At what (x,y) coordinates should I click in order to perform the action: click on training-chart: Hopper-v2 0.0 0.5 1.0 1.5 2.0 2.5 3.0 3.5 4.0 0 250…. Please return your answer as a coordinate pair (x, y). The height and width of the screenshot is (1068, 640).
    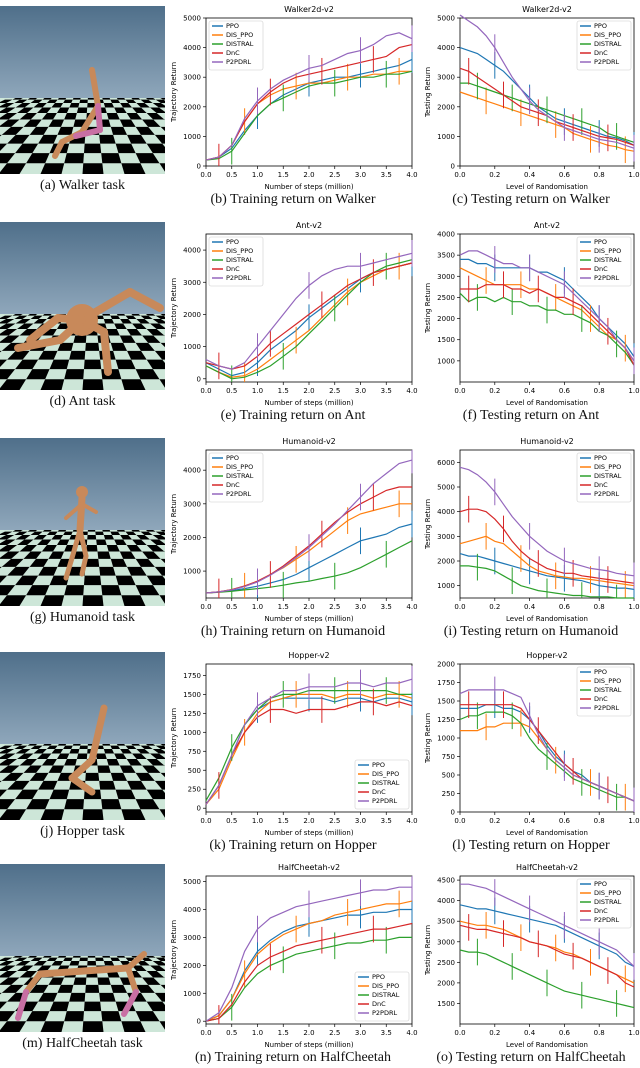
    Looking at the image, I should click on (294, 744).